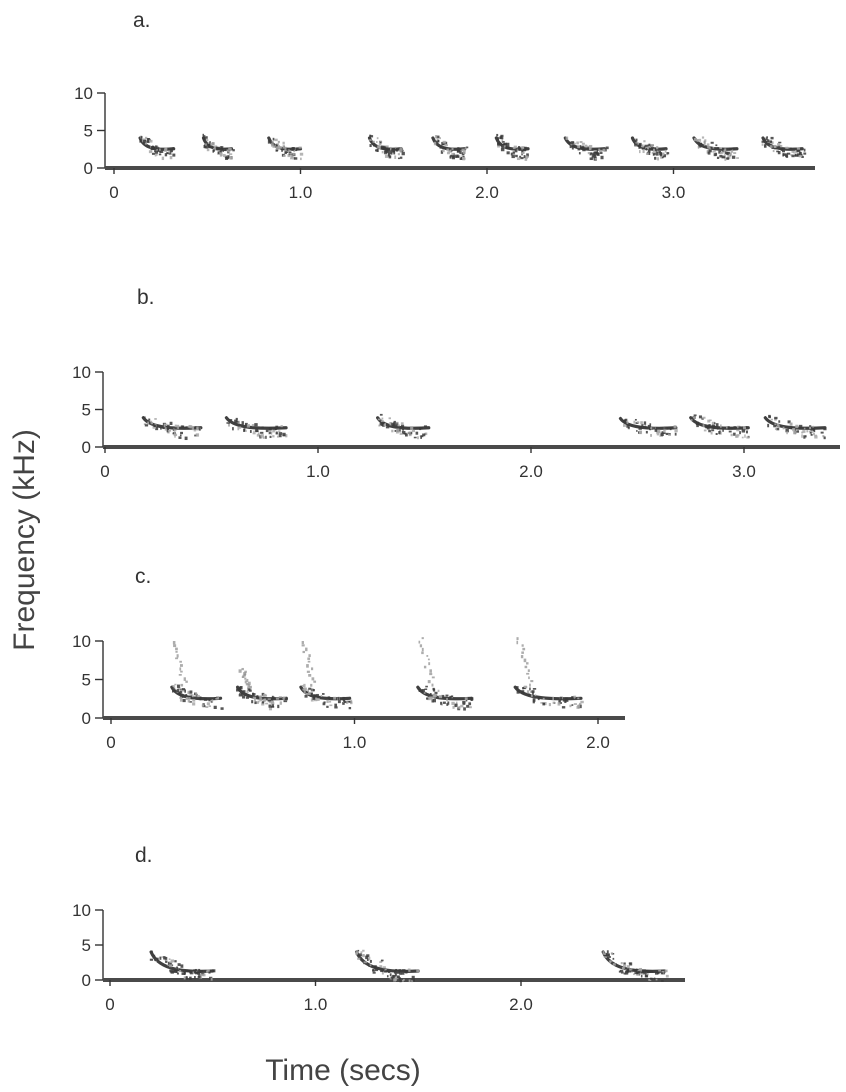 The image size is (846, 1092). Describe the element at coordinates (378, 929) in the screenshot. I see `panel-3: d. 0 5 10 0 1.0 2.0` at that location.